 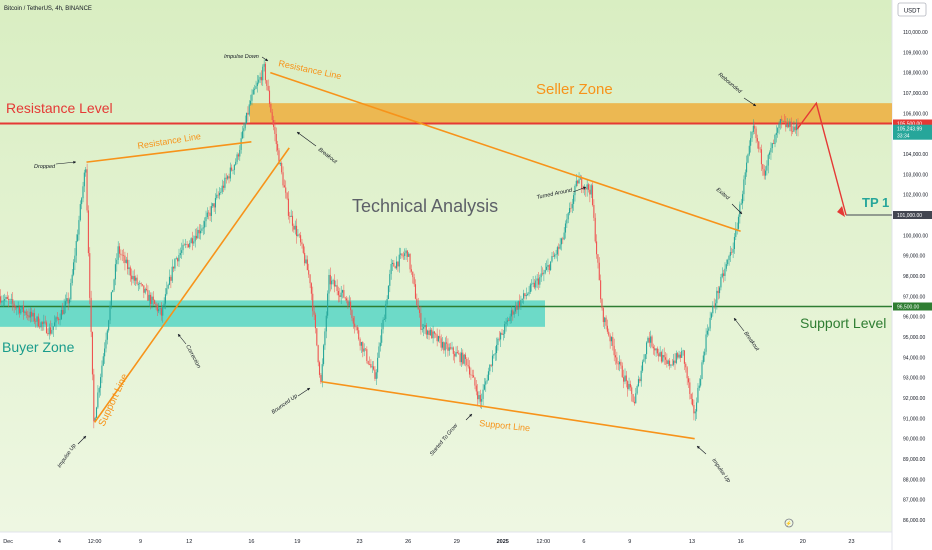 I want to click on currency-badge: USDT, so click(x=912, y=9).